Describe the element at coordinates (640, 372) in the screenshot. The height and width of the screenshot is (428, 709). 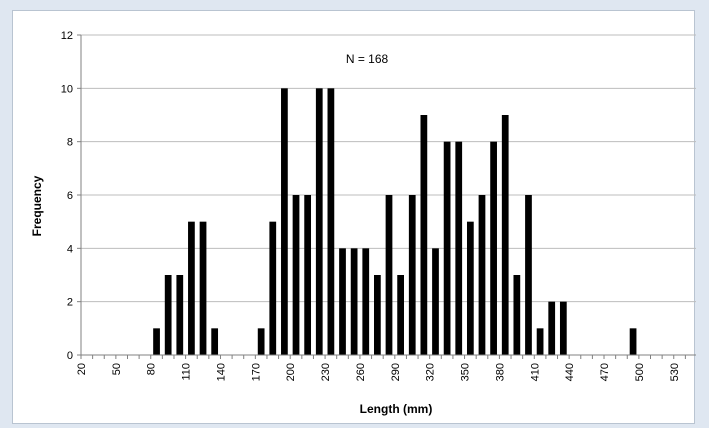
I see `x-tick-label: 500` at that location.